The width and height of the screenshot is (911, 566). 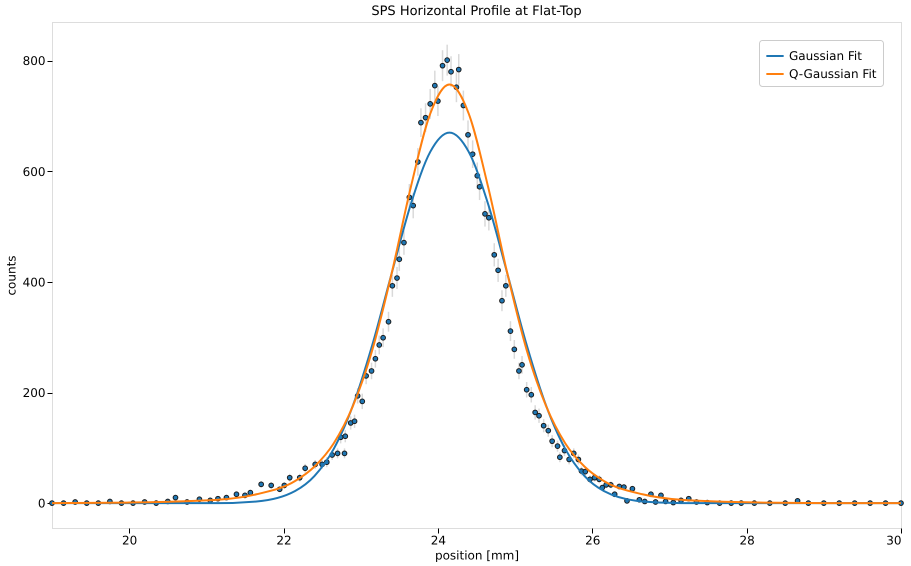 I want to click on y-tick-label: 0, so click(x=42, y=503).